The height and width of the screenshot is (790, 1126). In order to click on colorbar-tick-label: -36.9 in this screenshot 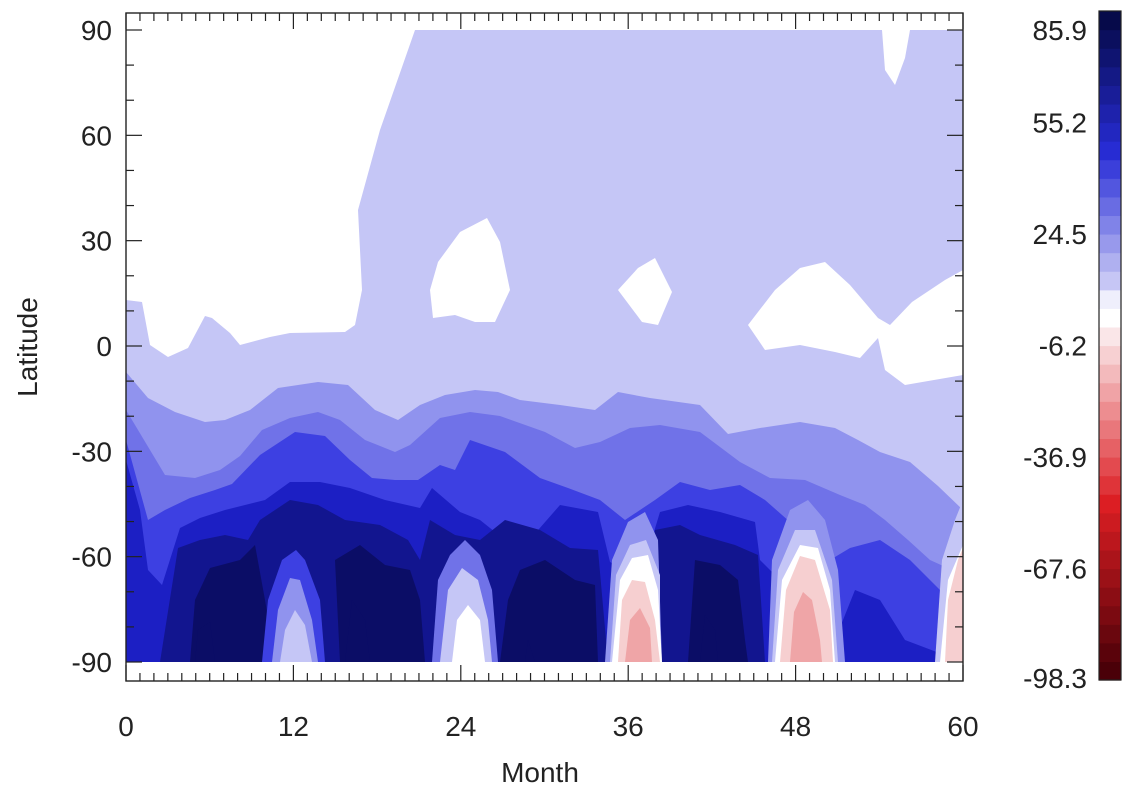, I will do `click(1055, 457)`.